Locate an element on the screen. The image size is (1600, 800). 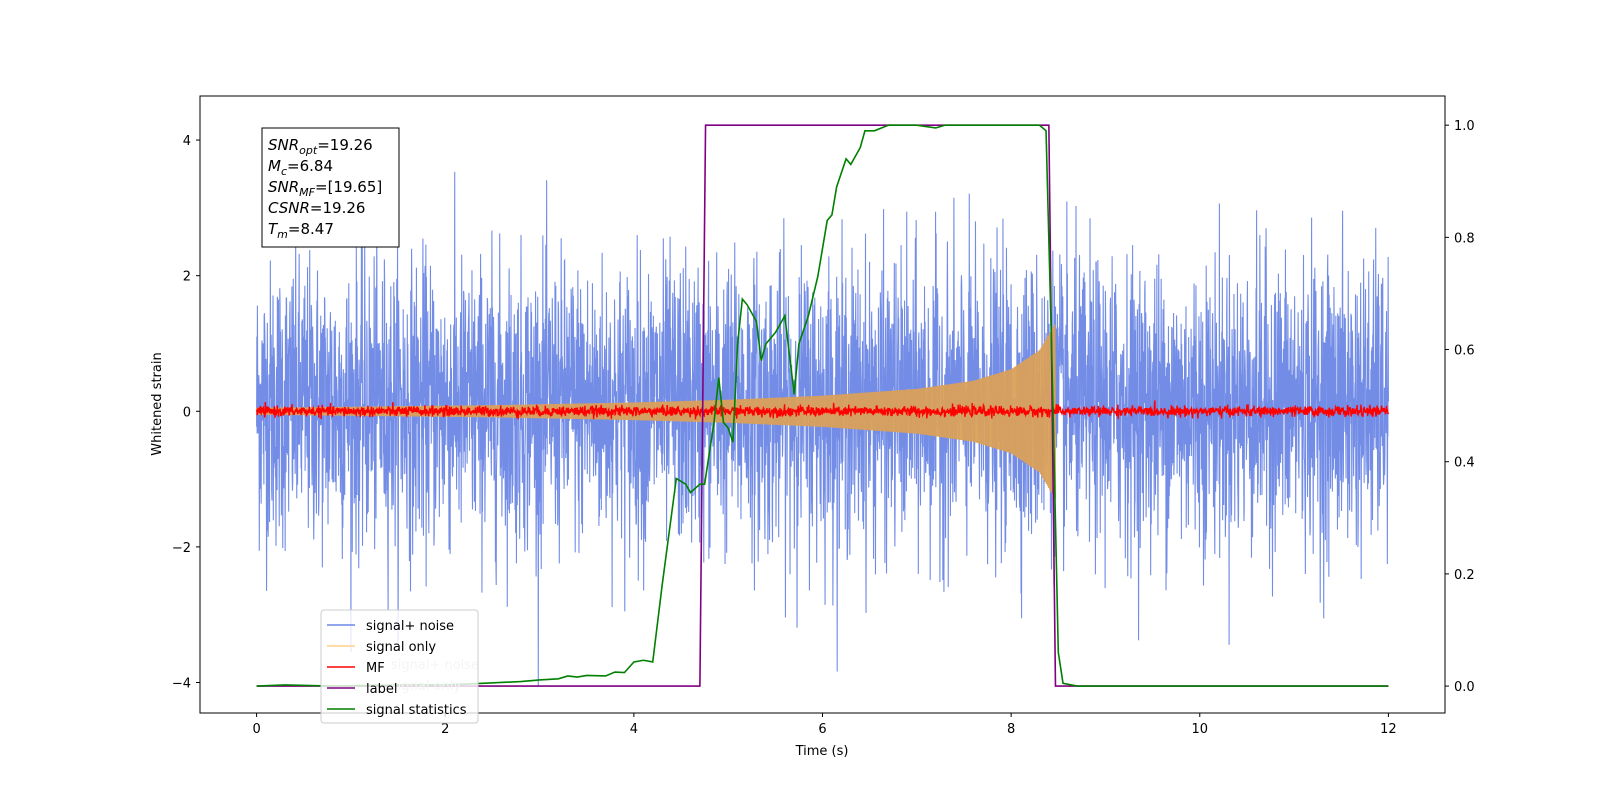
series-mf-line is located at coordinates (822, 410).